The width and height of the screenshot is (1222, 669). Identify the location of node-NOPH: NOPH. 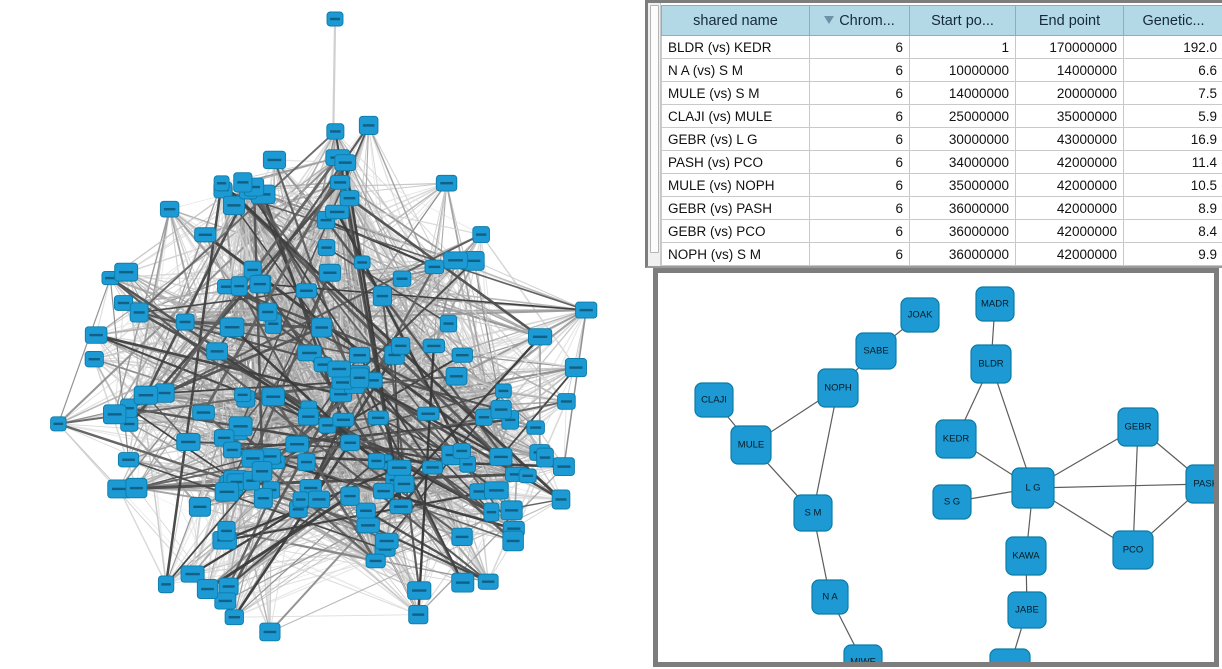
(838, 388).